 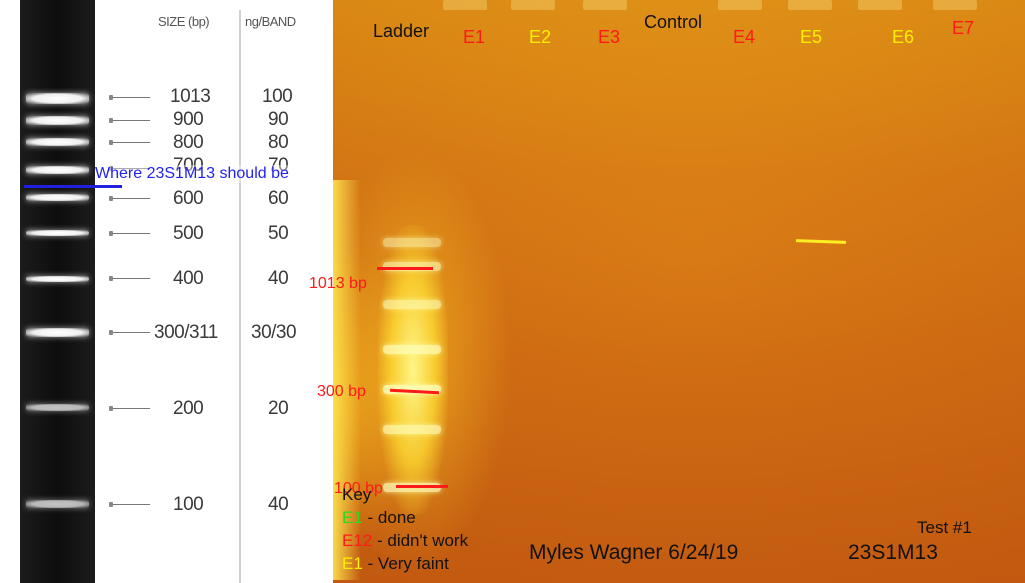 What do you see at coordinates (278, 119) in the screenshot?
I see `ladder-ng-label: 90` at bounding box center [278, 119].